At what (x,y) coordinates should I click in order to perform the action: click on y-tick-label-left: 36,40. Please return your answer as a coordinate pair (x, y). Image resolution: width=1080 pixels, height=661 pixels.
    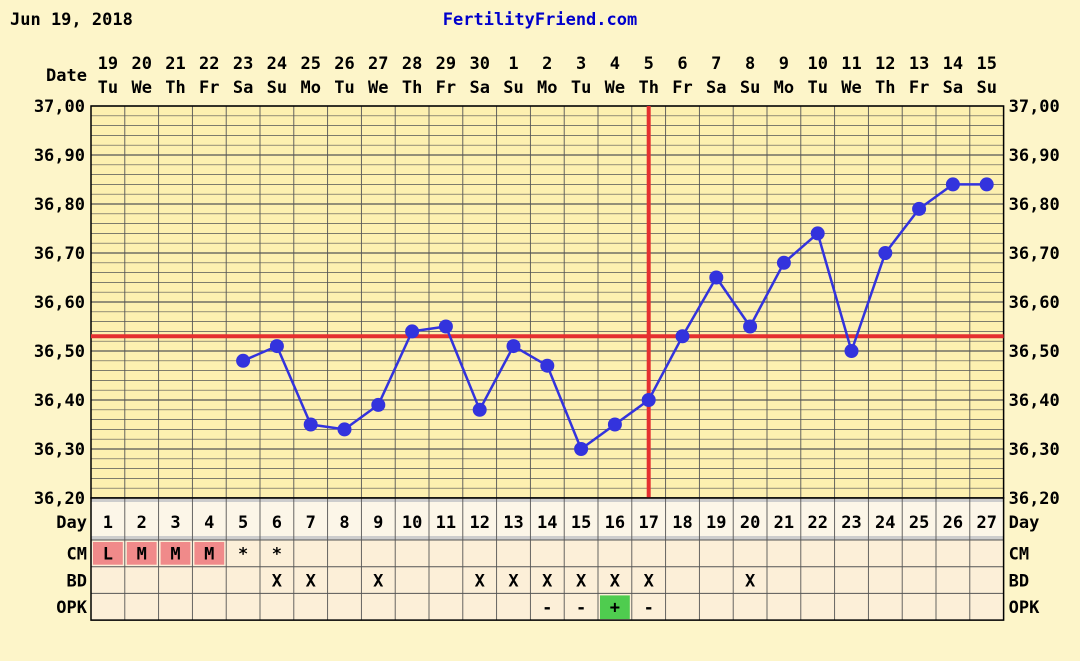
    Looking at the image, I should click on (59, 401).